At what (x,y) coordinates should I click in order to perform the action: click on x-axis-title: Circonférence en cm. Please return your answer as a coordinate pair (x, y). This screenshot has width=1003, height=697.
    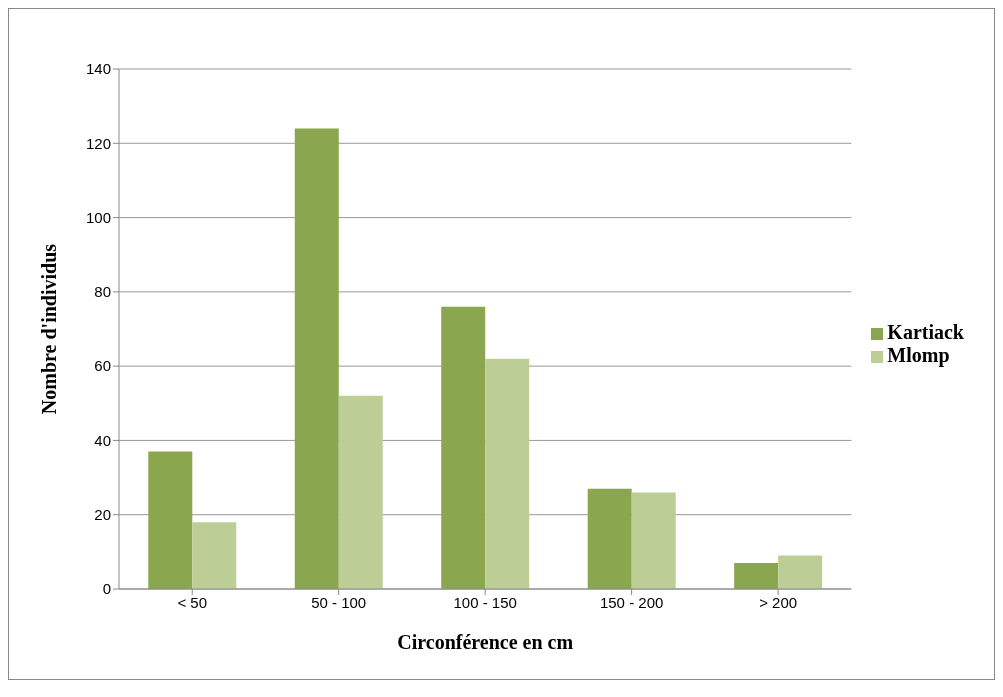
    Looking at the image, I should click on (485, 642).